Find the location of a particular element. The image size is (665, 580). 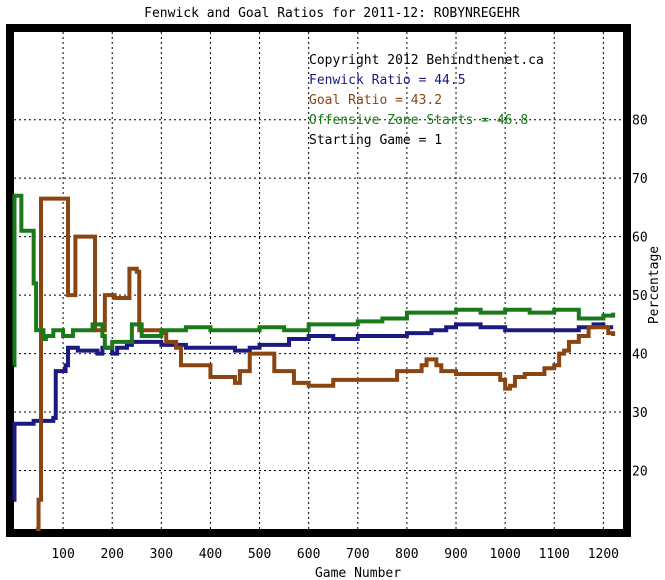

x-tick-label: 600 is located at coordinates (308, 554).